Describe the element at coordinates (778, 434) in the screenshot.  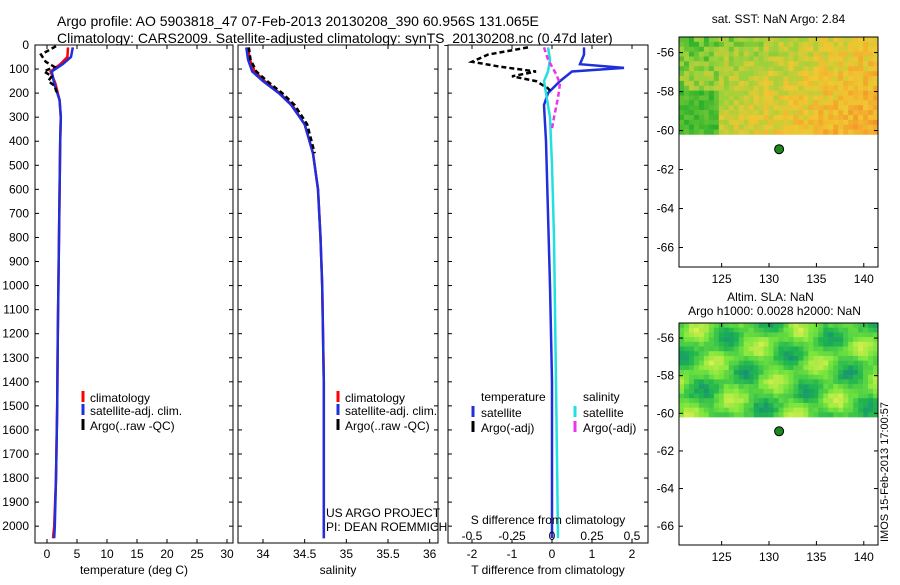
I see `sla-map-frame` at that location.